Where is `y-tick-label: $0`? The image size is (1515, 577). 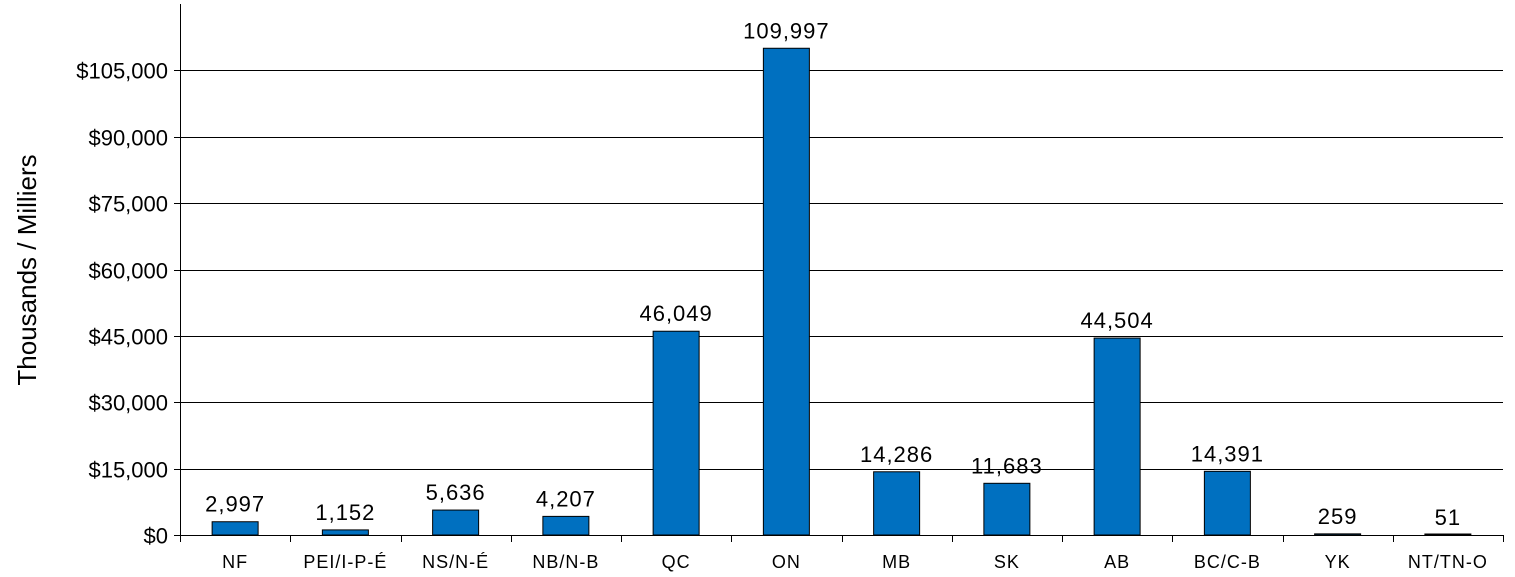
y-tick-label: $0 is located at coordinates (156, 536).